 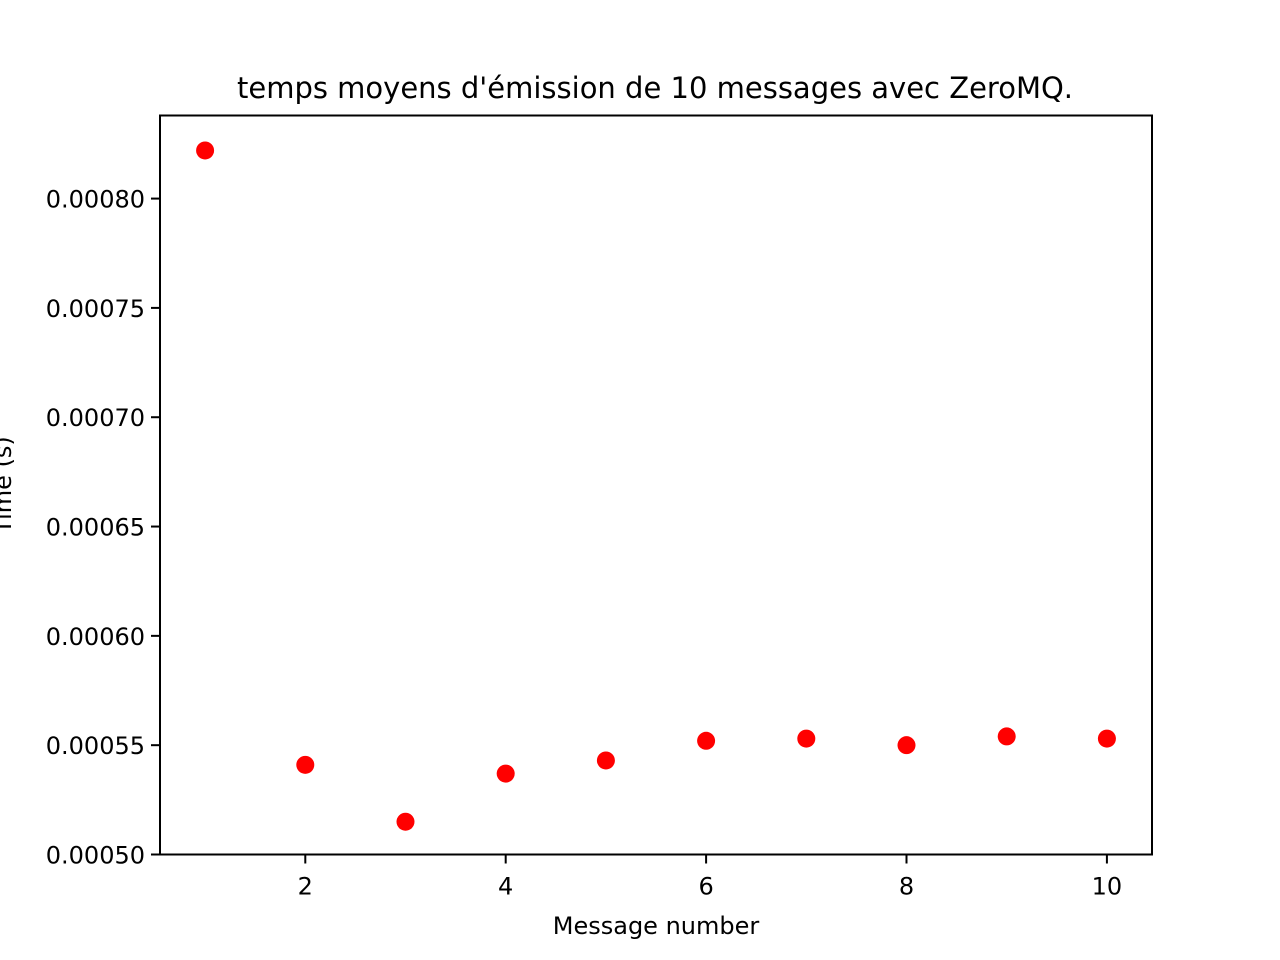 What do you see at coordinates (95, 528) in the screenshot?
I see `y-tick-label: 0.00065` at bounding box center [95, 528].